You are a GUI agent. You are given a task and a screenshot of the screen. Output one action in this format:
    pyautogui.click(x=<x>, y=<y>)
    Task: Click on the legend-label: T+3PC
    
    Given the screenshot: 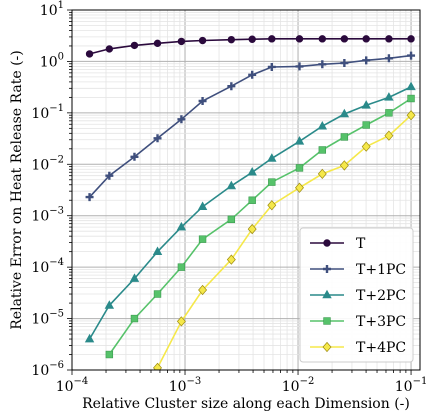 What is the action you would take?
    pyautogui.click(x=381, y=322)
    